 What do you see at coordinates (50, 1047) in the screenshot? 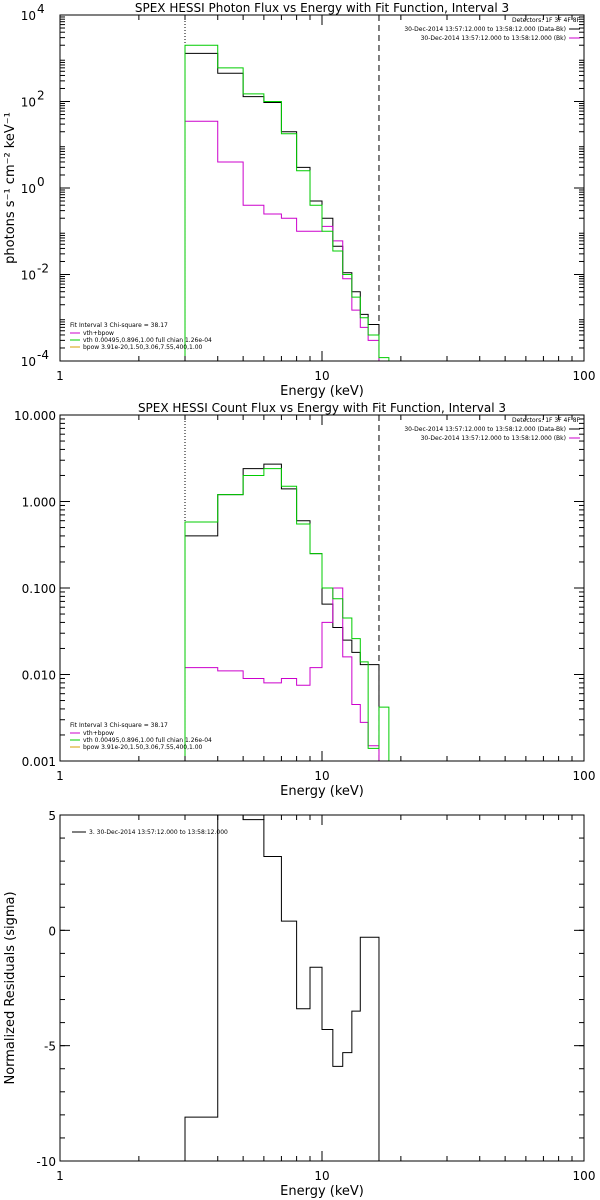
I see `residuals-y-tick-label: -5` at bounding box center [50, 1047].